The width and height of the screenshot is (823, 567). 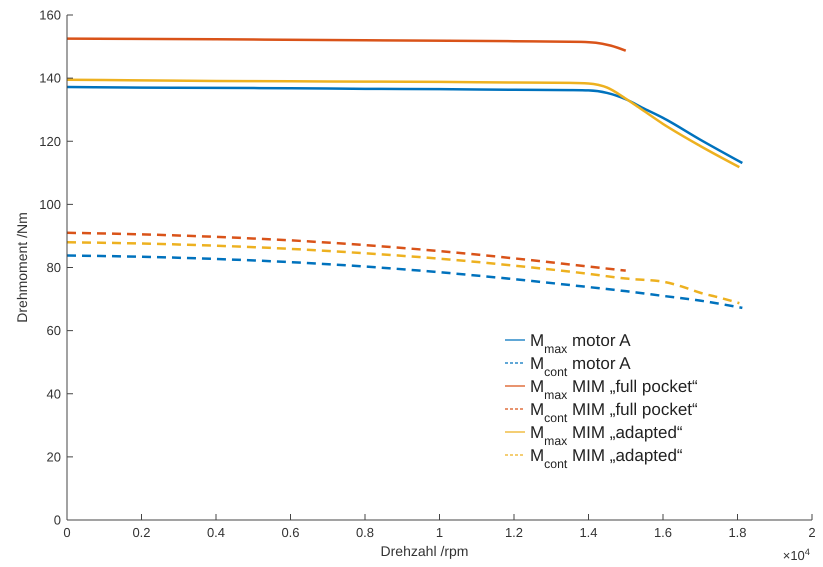 What do you see at coordinates (365, 532) in the screenshot?
I see `x-tick-label: 0.8` at bounding box center [365, 532].